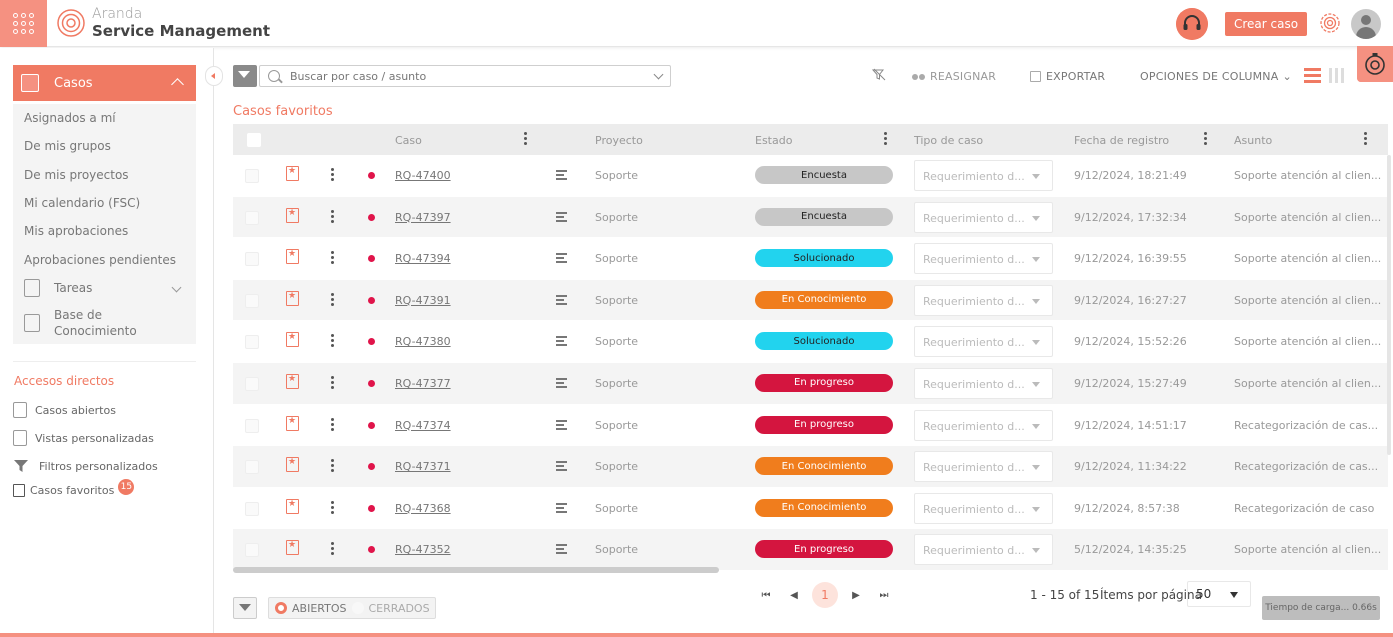 This screenshot has height=637, width=1393. What do you see at coordinates (954, 76) in the screenshot?
I see `reassign-button: REASIGNAR` at bounding box center [954, 76].